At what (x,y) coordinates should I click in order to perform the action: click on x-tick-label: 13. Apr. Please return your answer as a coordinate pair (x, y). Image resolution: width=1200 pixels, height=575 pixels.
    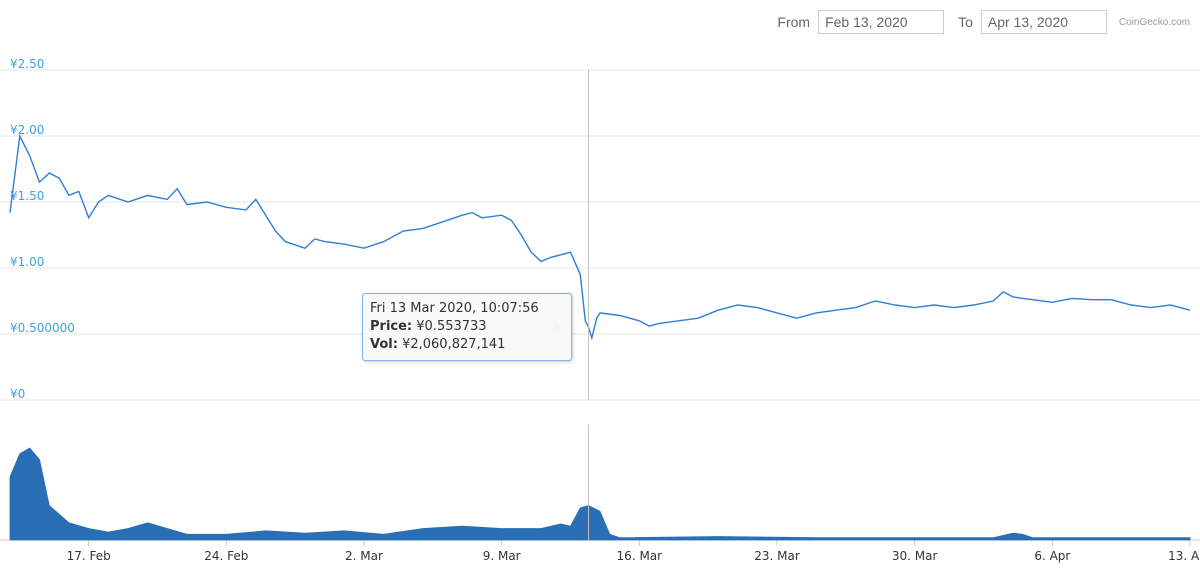
    Looking at the image, I should click on (1184, 556).